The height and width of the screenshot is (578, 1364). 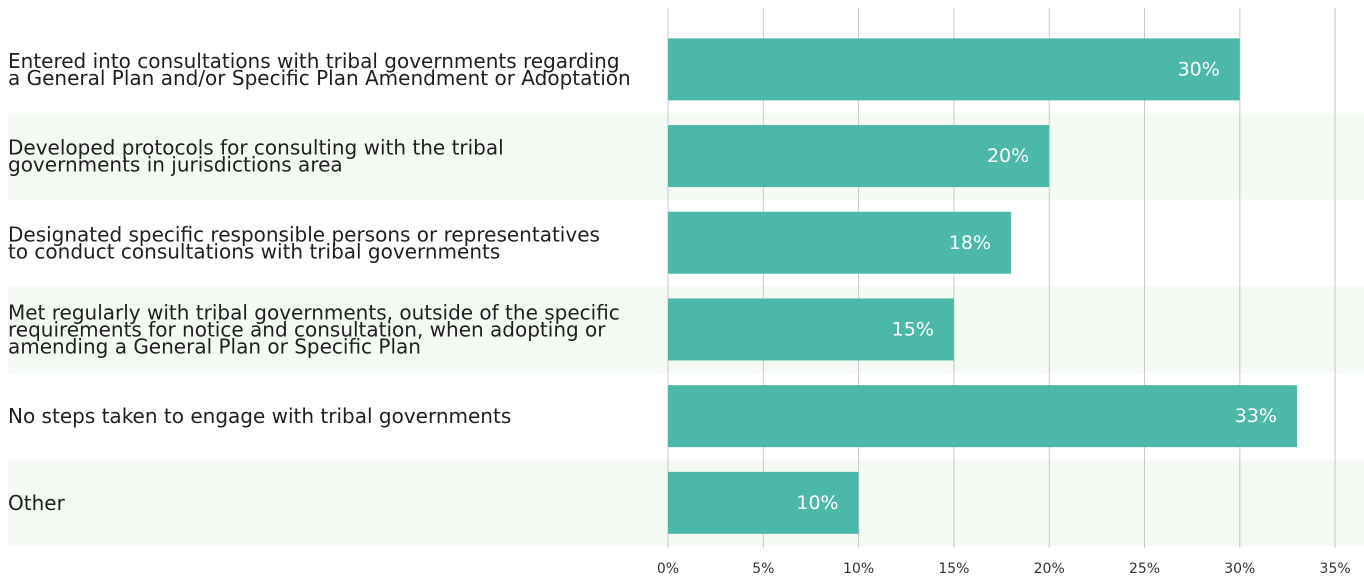 I want to click on x-tick-label: 15%, so click(x=953, y=569).